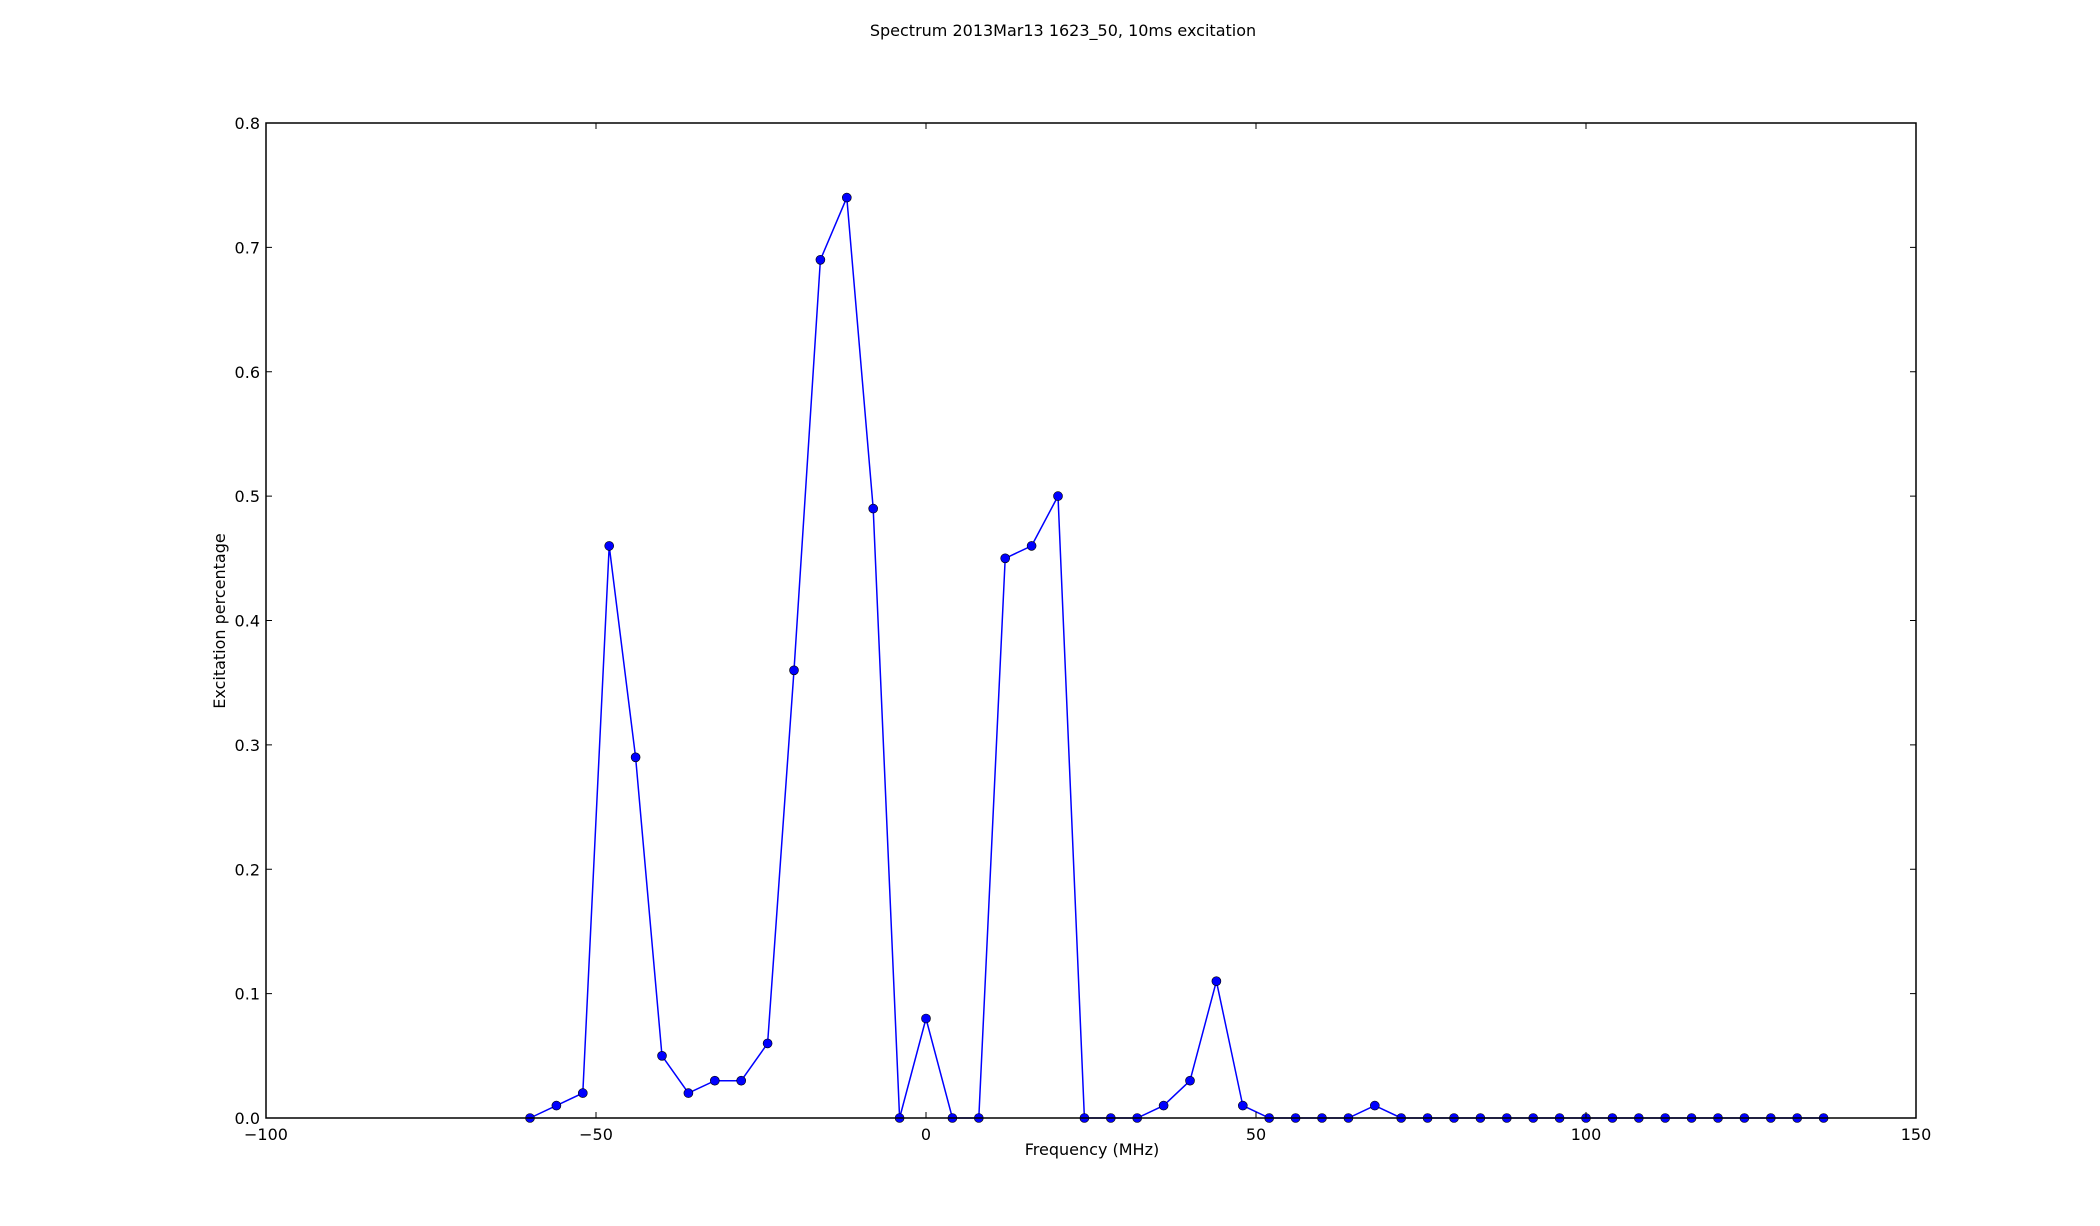 This screenshot has width=2100, height=1226. What do you see at coordinates (247, 869) in the screenshot?
I see `y-tick-label: 0.2` at bounding box center [247, 869].